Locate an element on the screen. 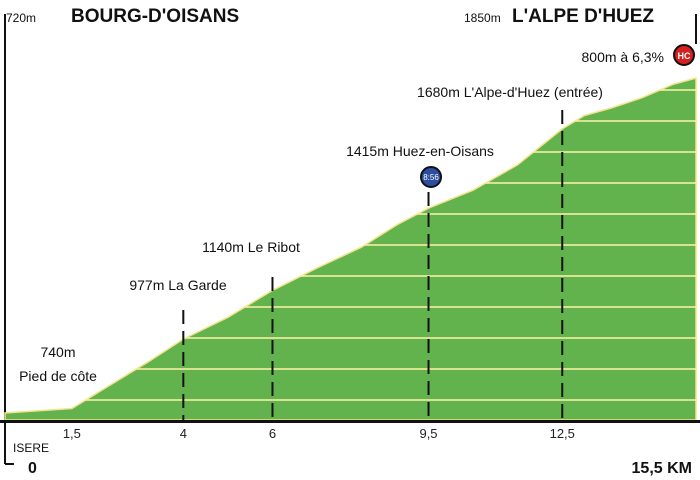 The image size is (700, 480). waypoint-label: 1140m Le Ribot is located at coordinates (251, 247).